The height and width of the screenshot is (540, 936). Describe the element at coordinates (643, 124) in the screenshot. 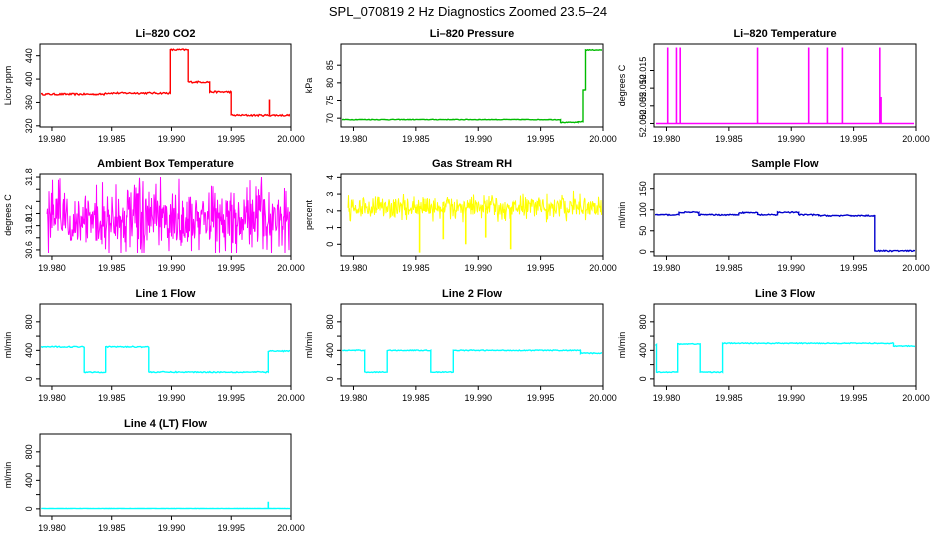

I see `y-tick-label: 52.000` at that location.